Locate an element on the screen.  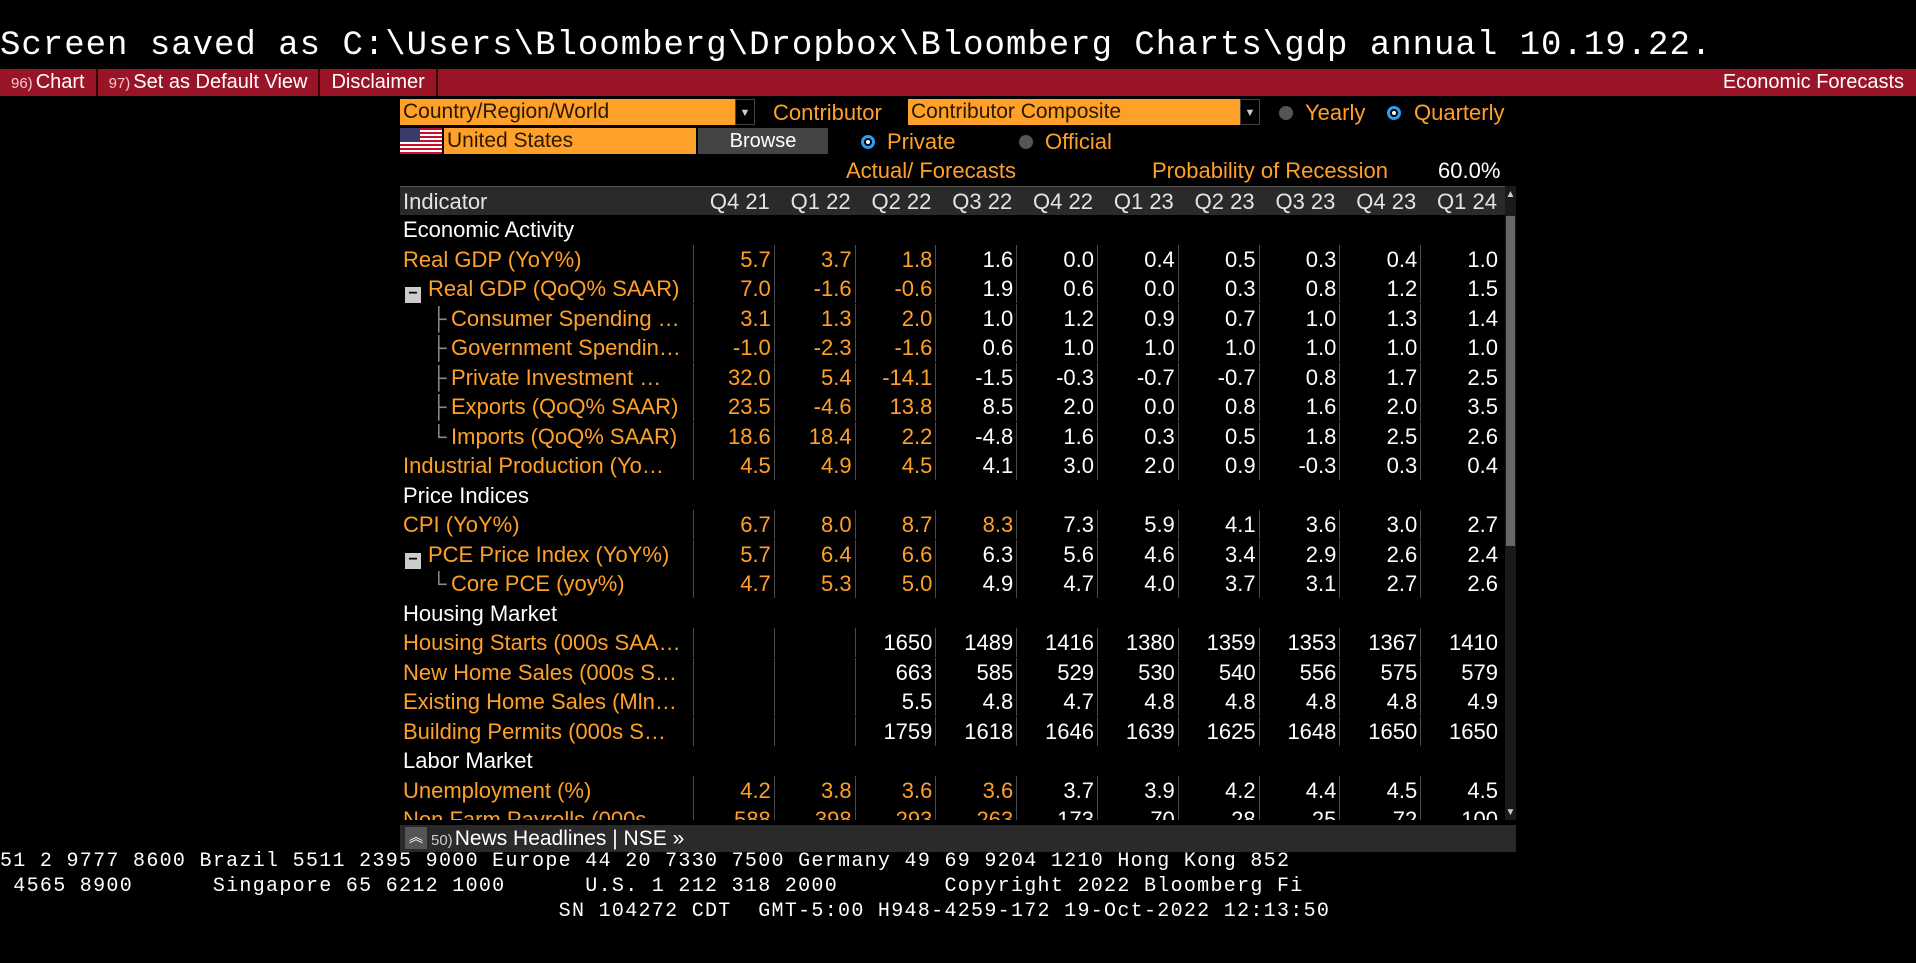
period-column-header: Q3 22 is located at coordinates (982, 201).